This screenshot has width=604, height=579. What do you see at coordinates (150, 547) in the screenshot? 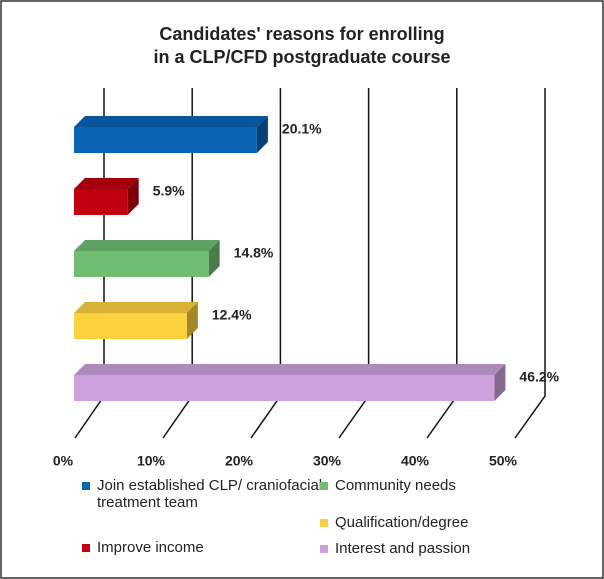
I see `legend-label: Improve income` at bounding box center [150, 547].